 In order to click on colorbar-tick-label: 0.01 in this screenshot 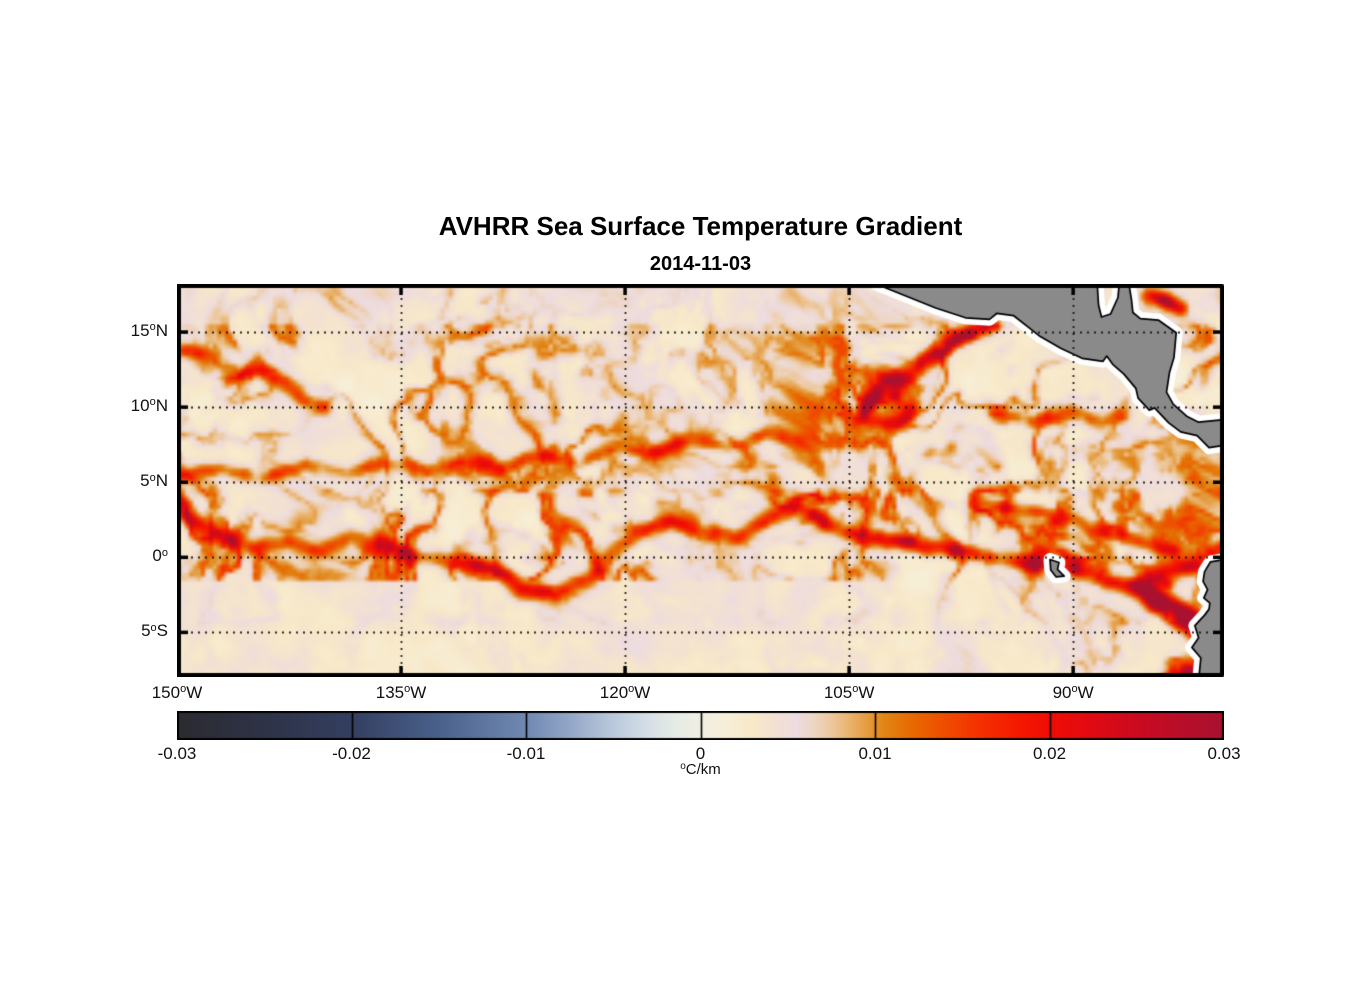, I will do `click(875, 753)`.